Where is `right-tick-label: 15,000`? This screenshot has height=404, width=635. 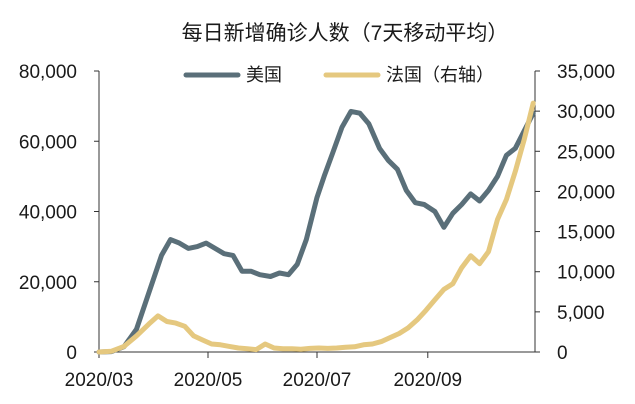 right-tick-label: 15,000 is located at coordinates (586, 233).